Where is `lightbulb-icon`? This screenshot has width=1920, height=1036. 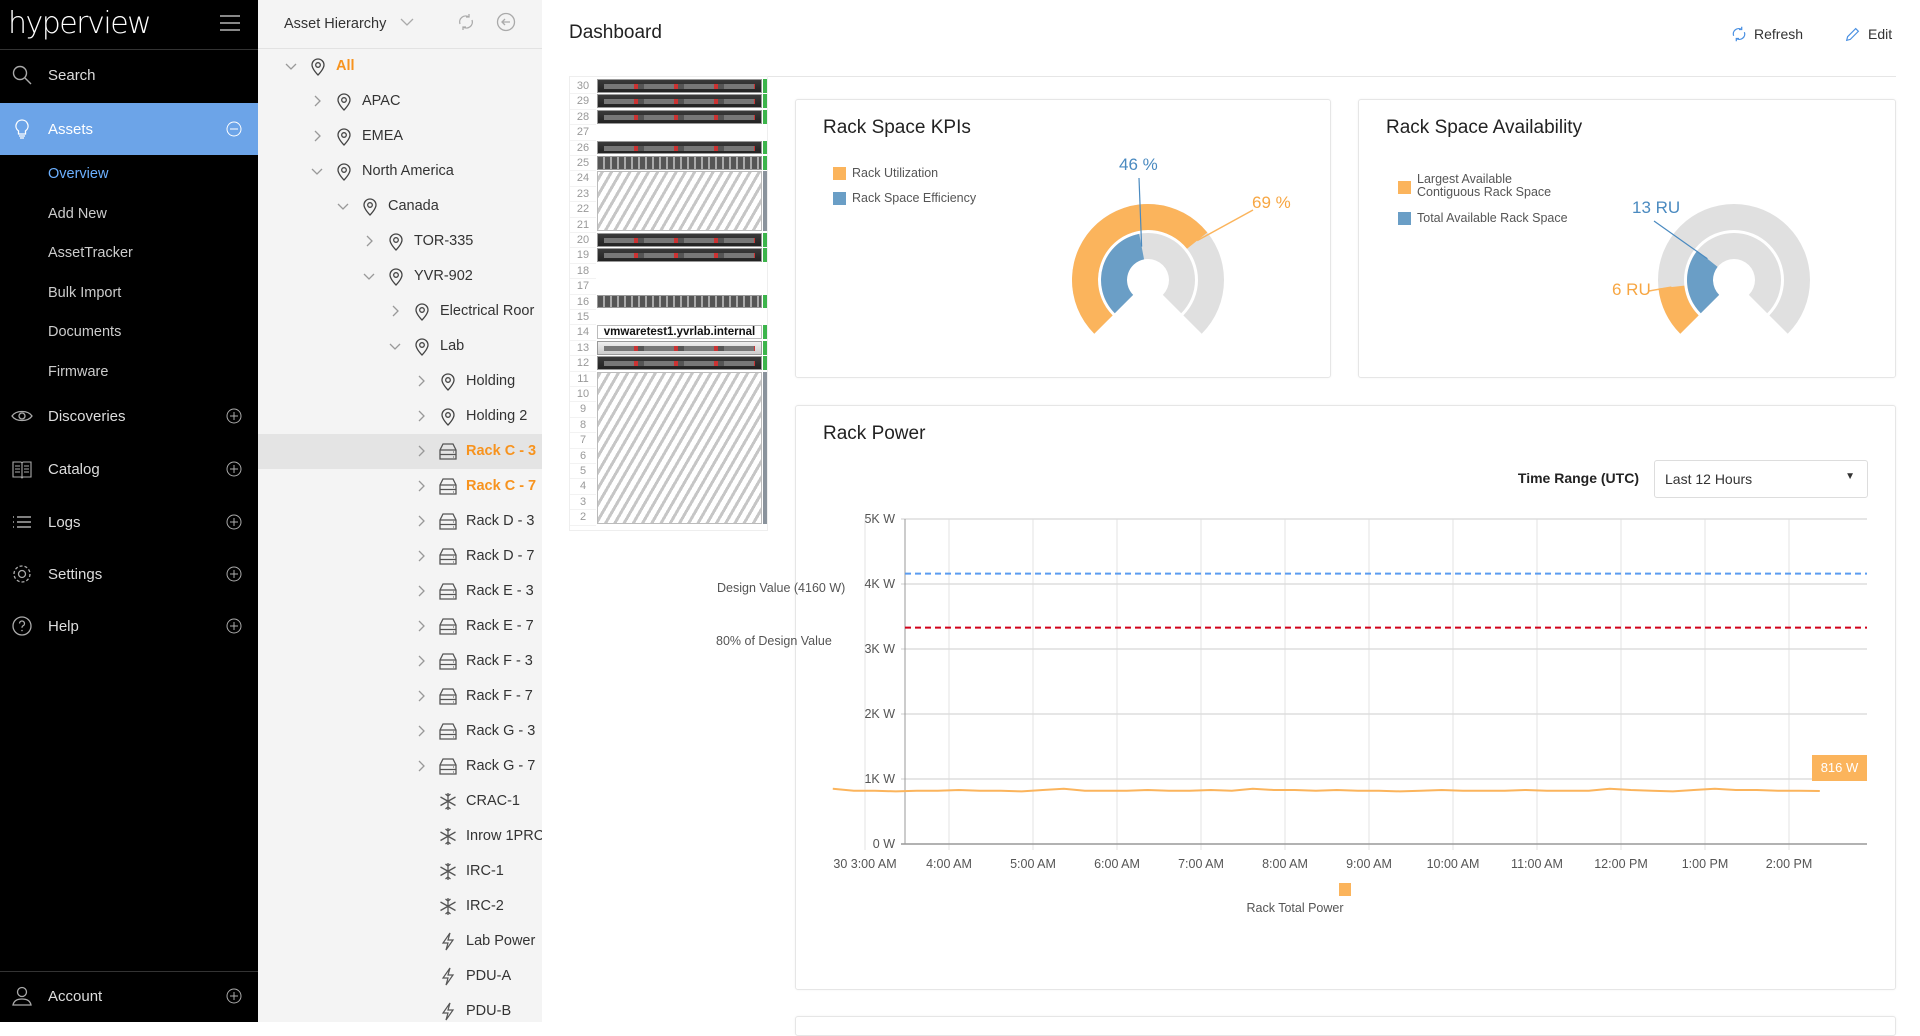
lightbulb-icon is located at coordinates (22, 129).